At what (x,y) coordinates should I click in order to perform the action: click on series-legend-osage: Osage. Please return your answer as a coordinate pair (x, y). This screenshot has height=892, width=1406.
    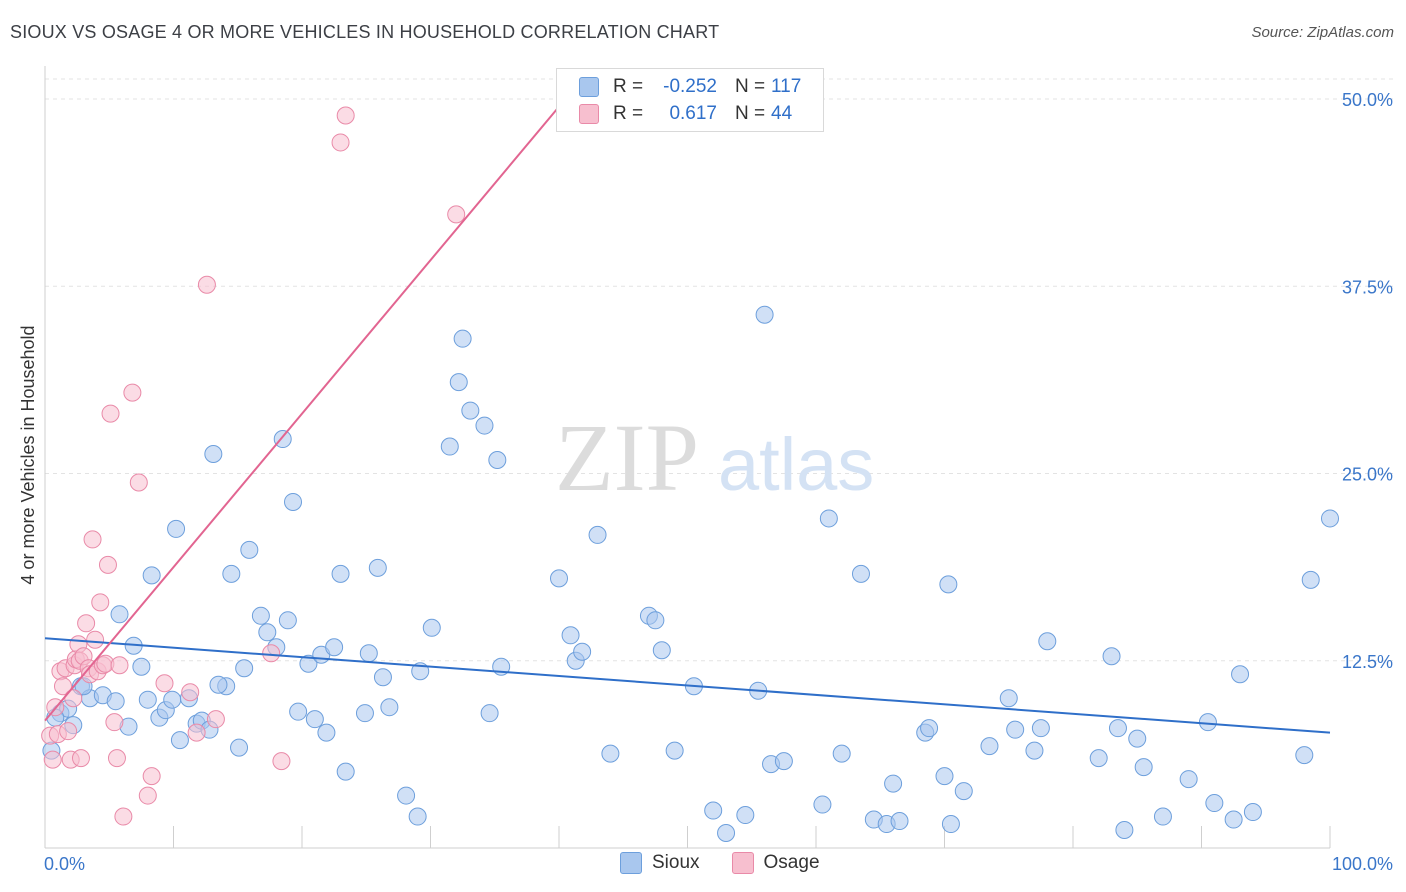
    Looking at the image, I should click on (775, 863).